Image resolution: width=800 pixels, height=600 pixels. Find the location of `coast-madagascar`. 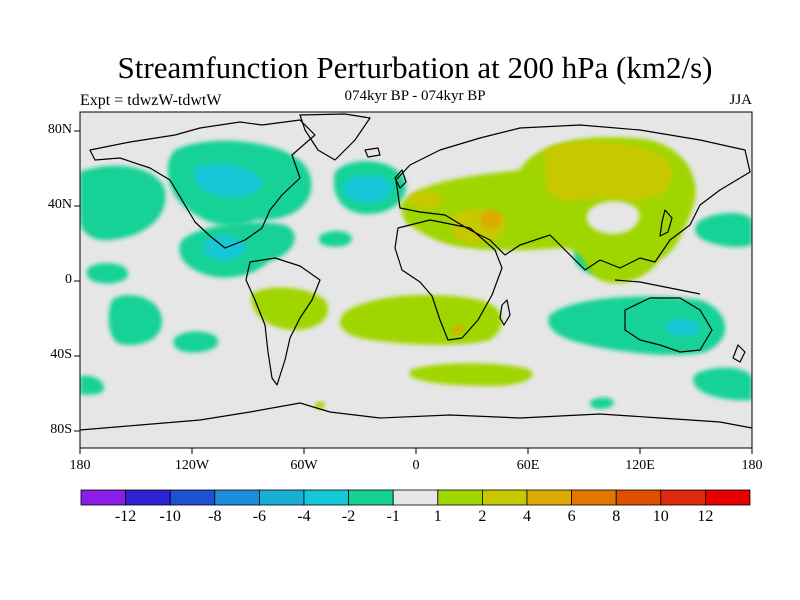

coast-madagascar is located at coordinates (505, 312).